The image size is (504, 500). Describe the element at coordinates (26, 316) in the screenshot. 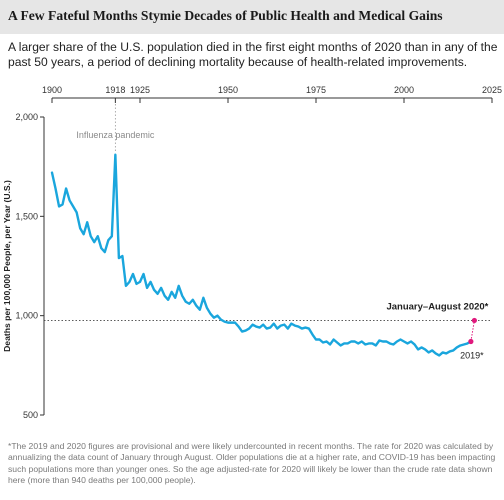

I see `y-tick-label: 1,000` at that location.